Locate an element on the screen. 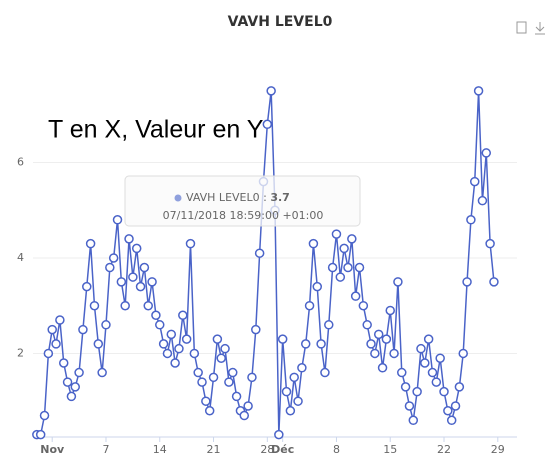  x-tick-label: 7 is located at coordinates (105, 449).